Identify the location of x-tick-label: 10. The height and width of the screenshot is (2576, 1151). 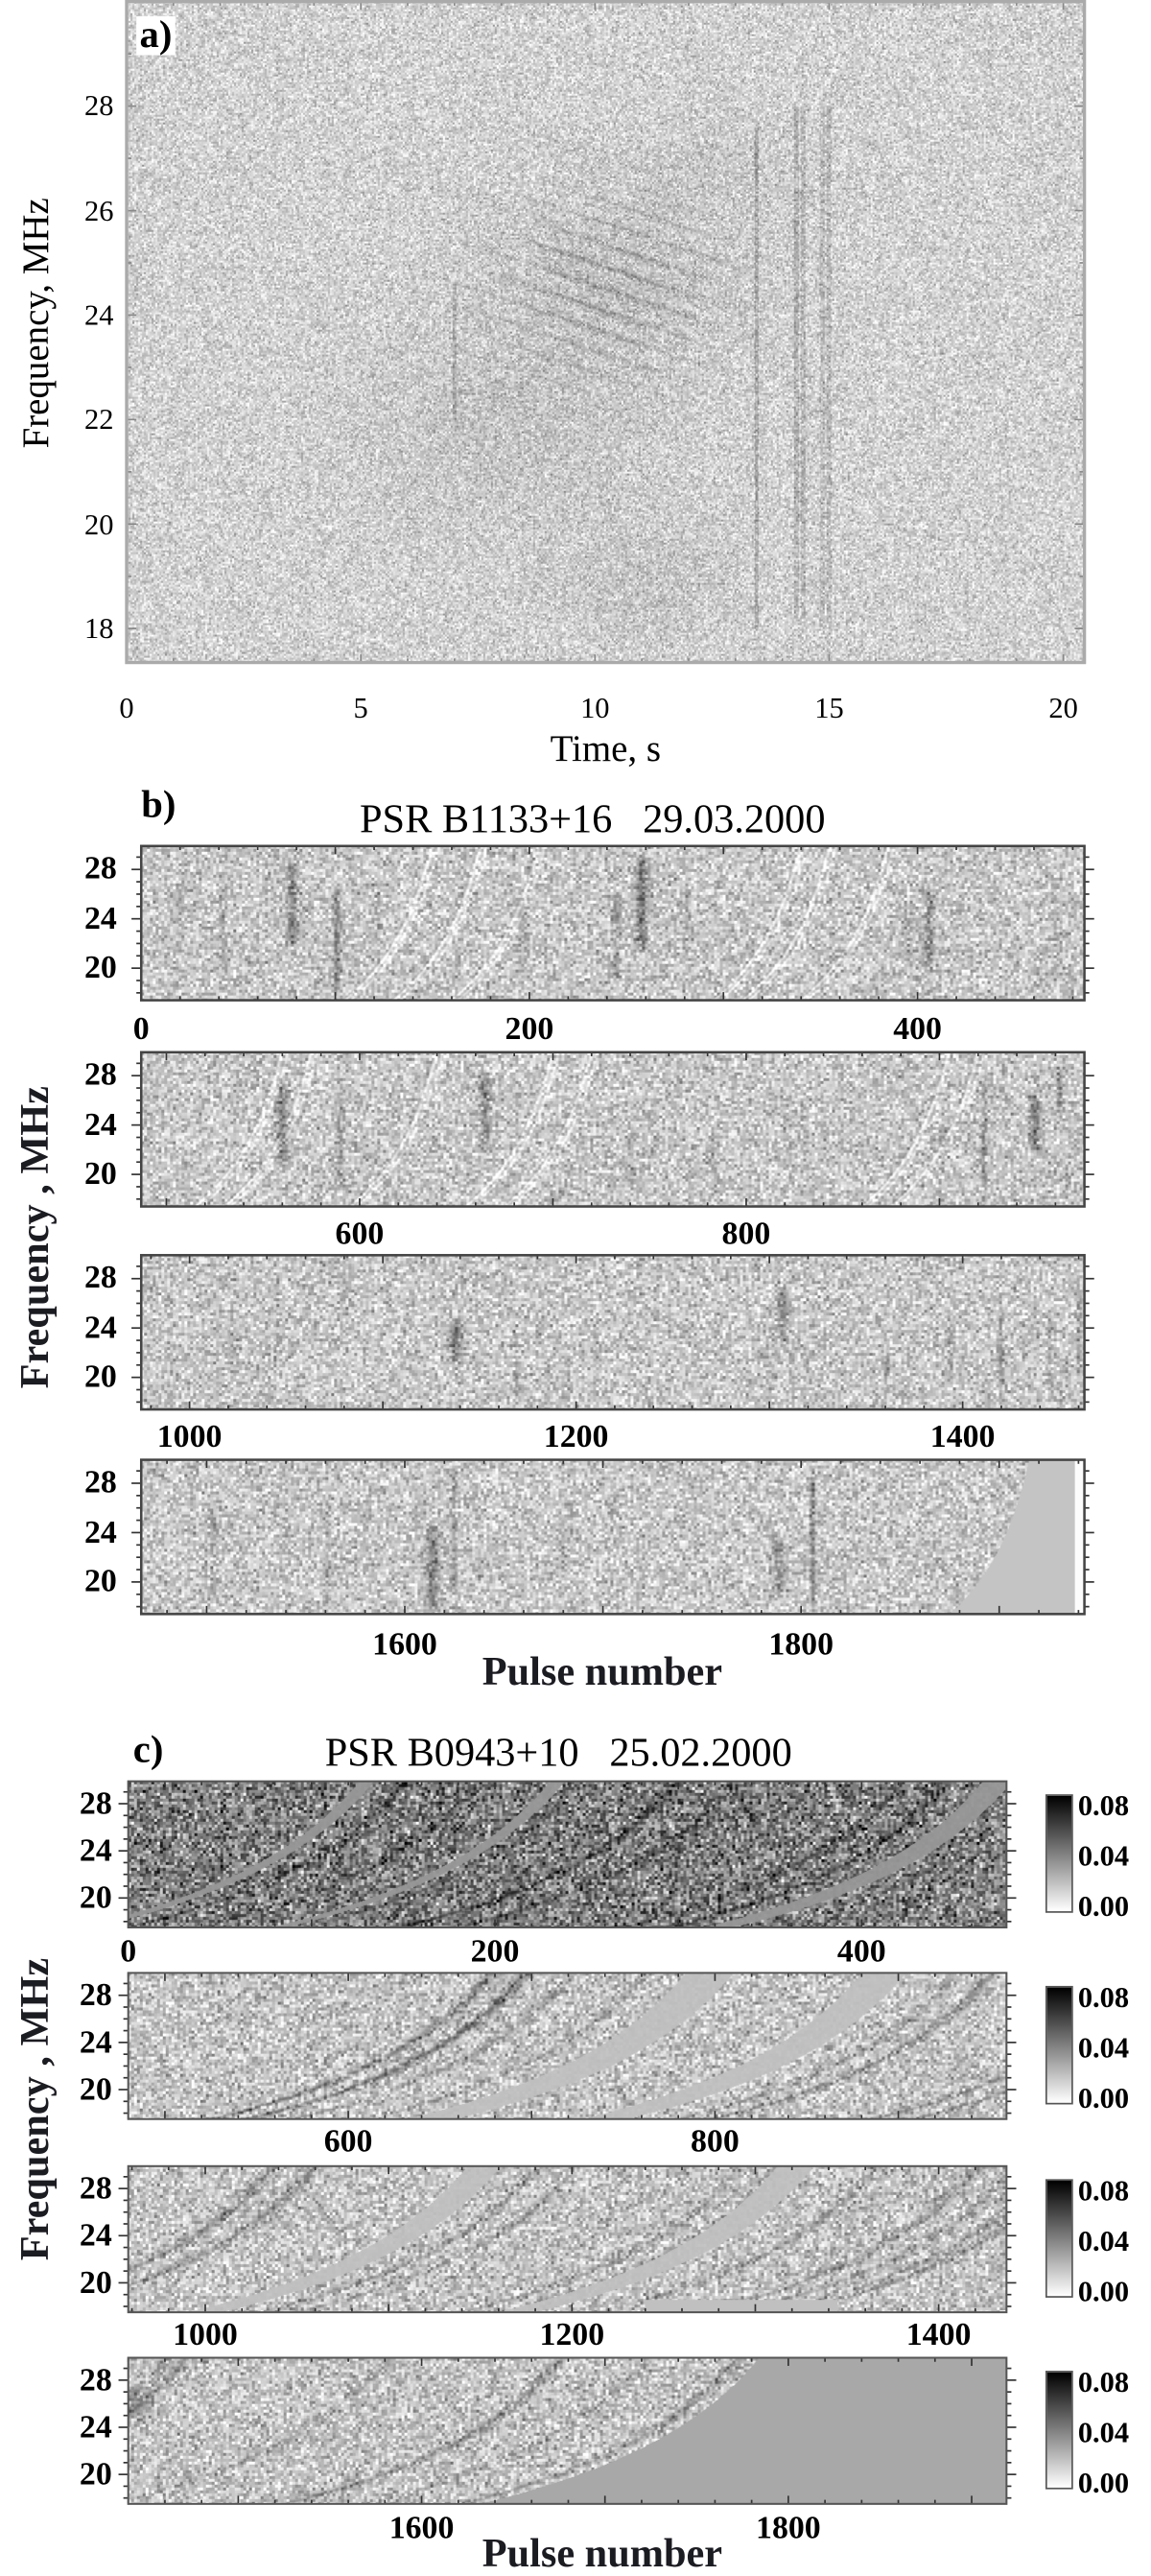
(594, 708).